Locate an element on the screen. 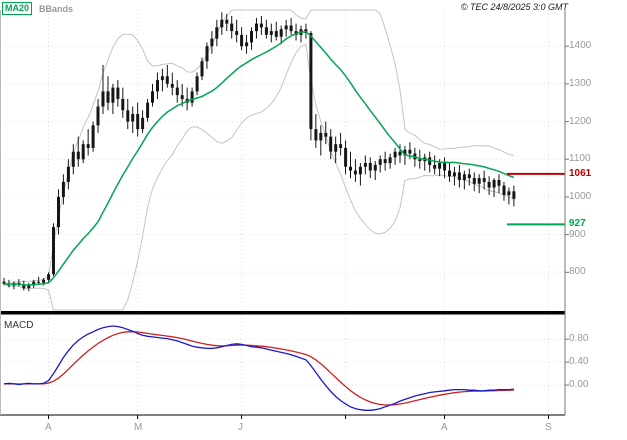 The width and height of the screenshot is (627, 440). price-axis-label: 800 is located at coordinates (577, 271).